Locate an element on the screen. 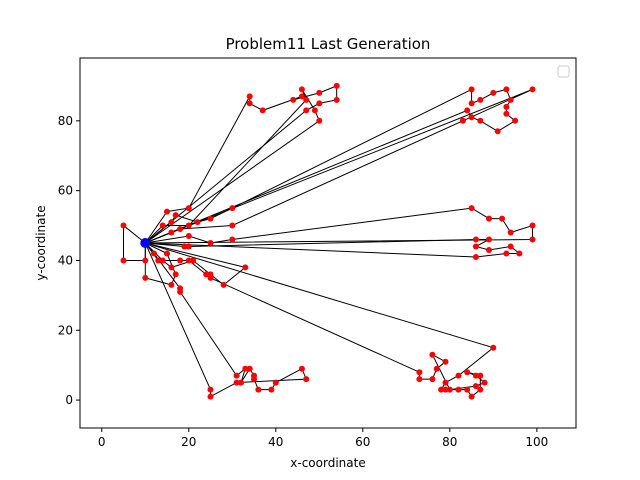  y-tick-label: 20 is located at coordinates (65, 330).